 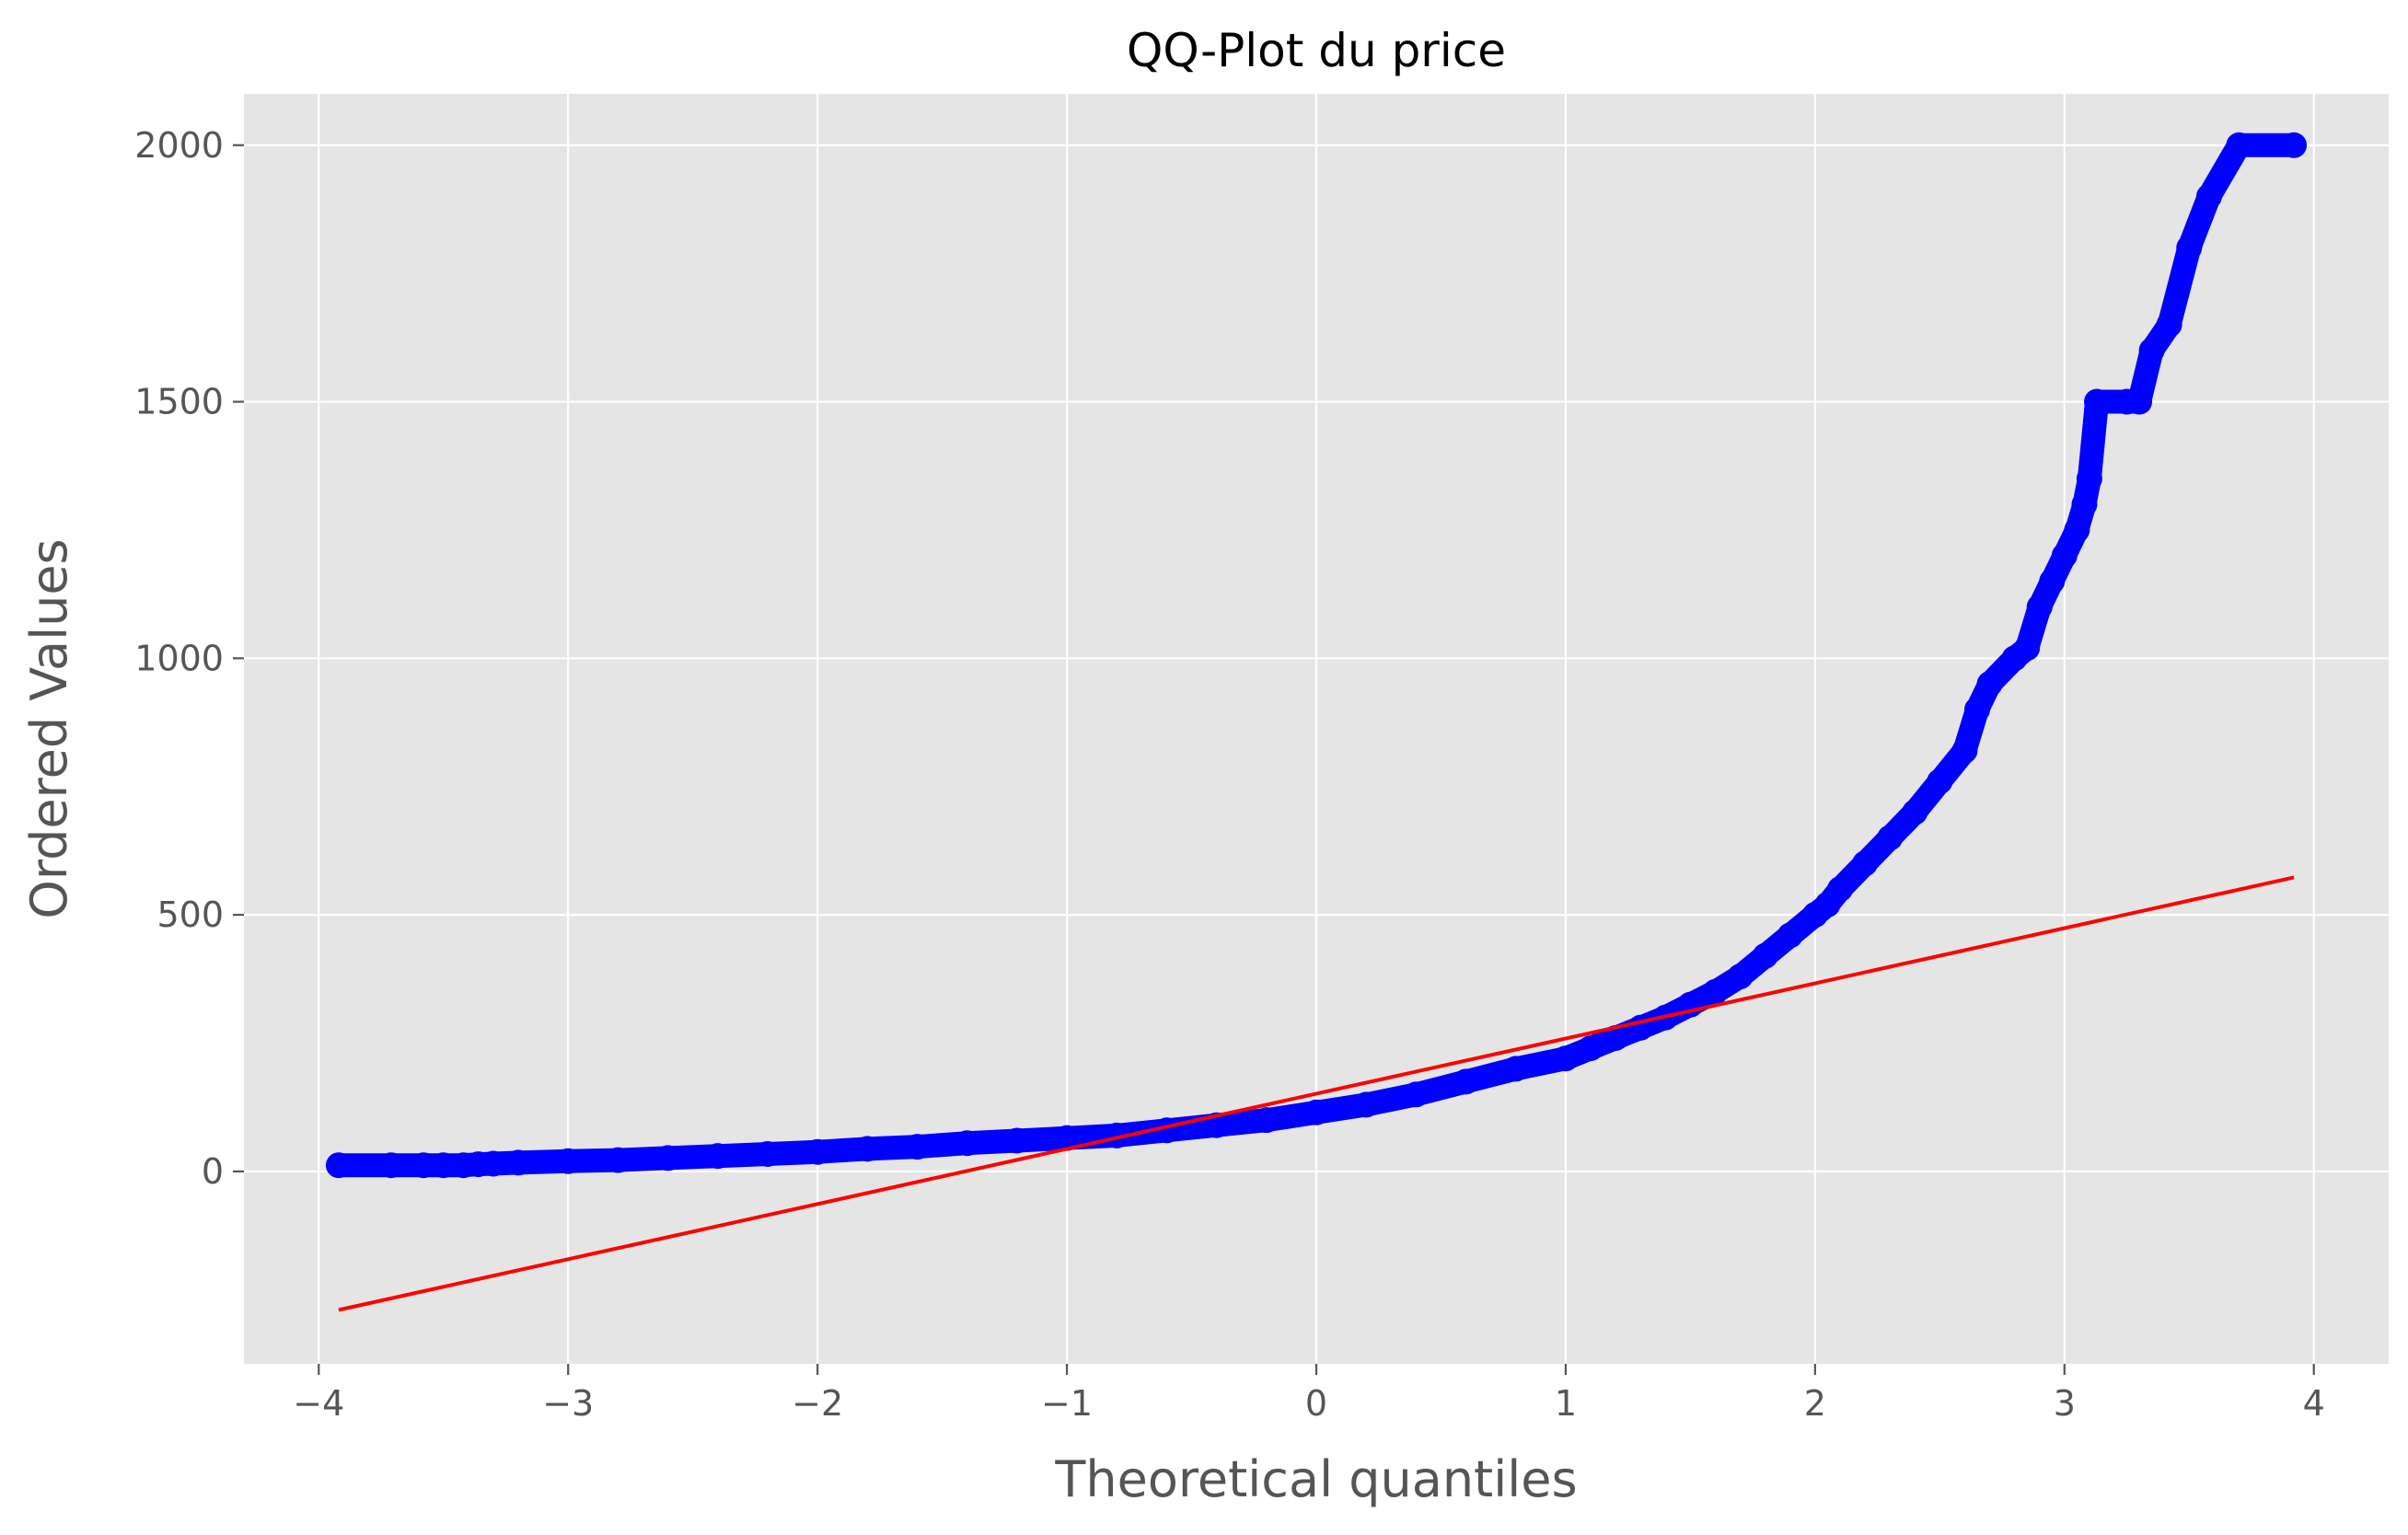 I want to click on x-tick-label: 4, so click(x=2314, y=1403).